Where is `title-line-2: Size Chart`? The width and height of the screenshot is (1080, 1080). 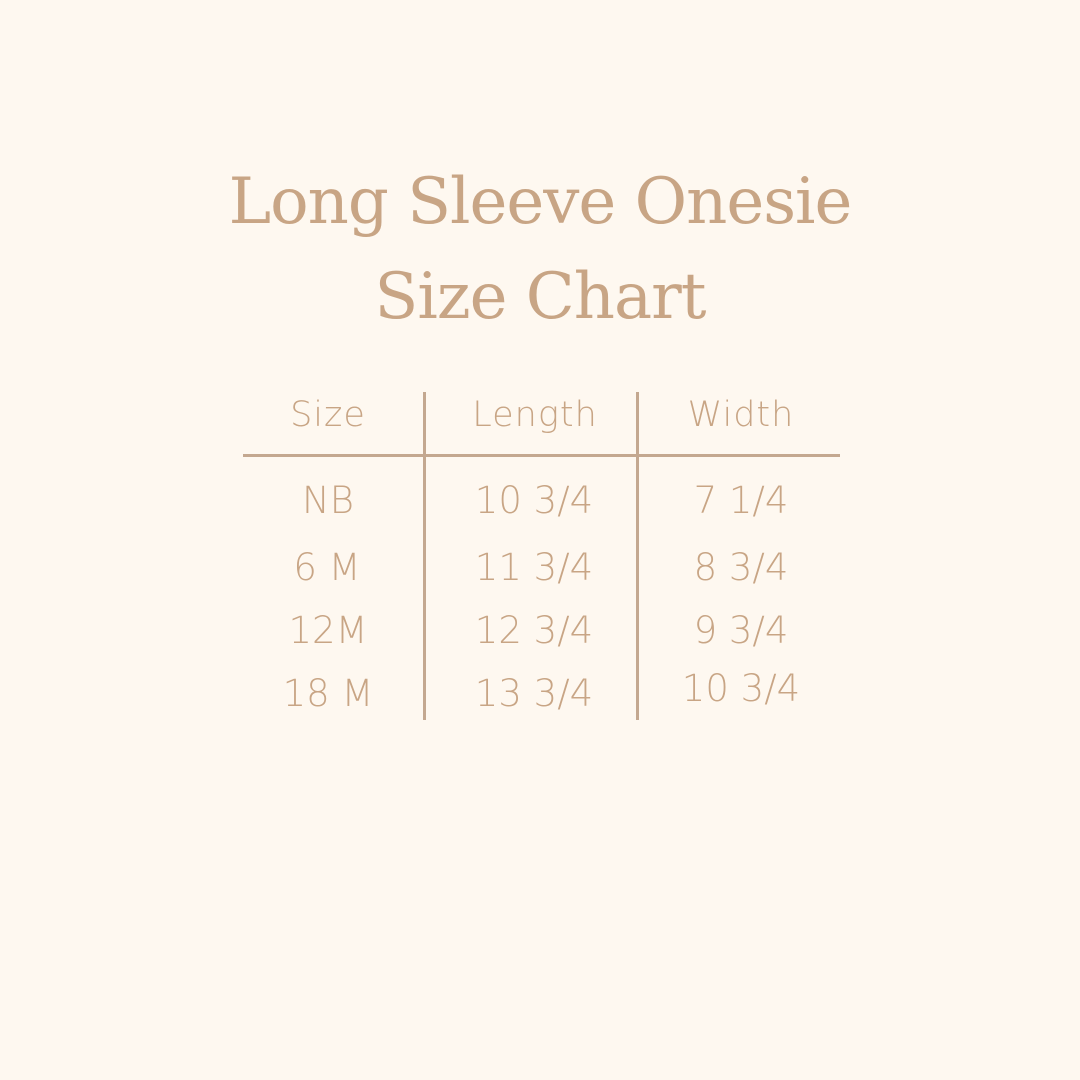
title-line-2: Size Chart is located at coordinates (540, 297).